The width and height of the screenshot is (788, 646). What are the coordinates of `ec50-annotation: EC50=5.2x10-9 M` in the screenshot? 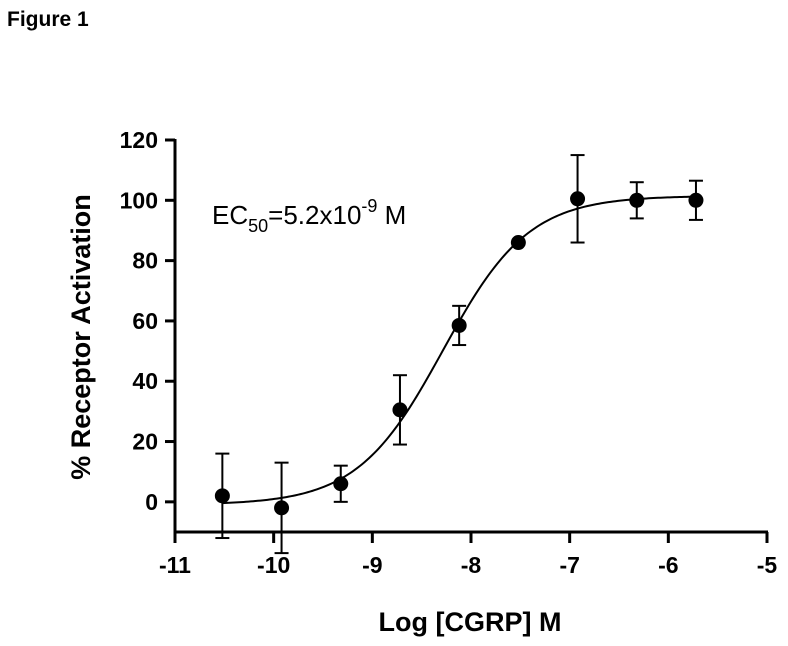 It's located at (309, 216).